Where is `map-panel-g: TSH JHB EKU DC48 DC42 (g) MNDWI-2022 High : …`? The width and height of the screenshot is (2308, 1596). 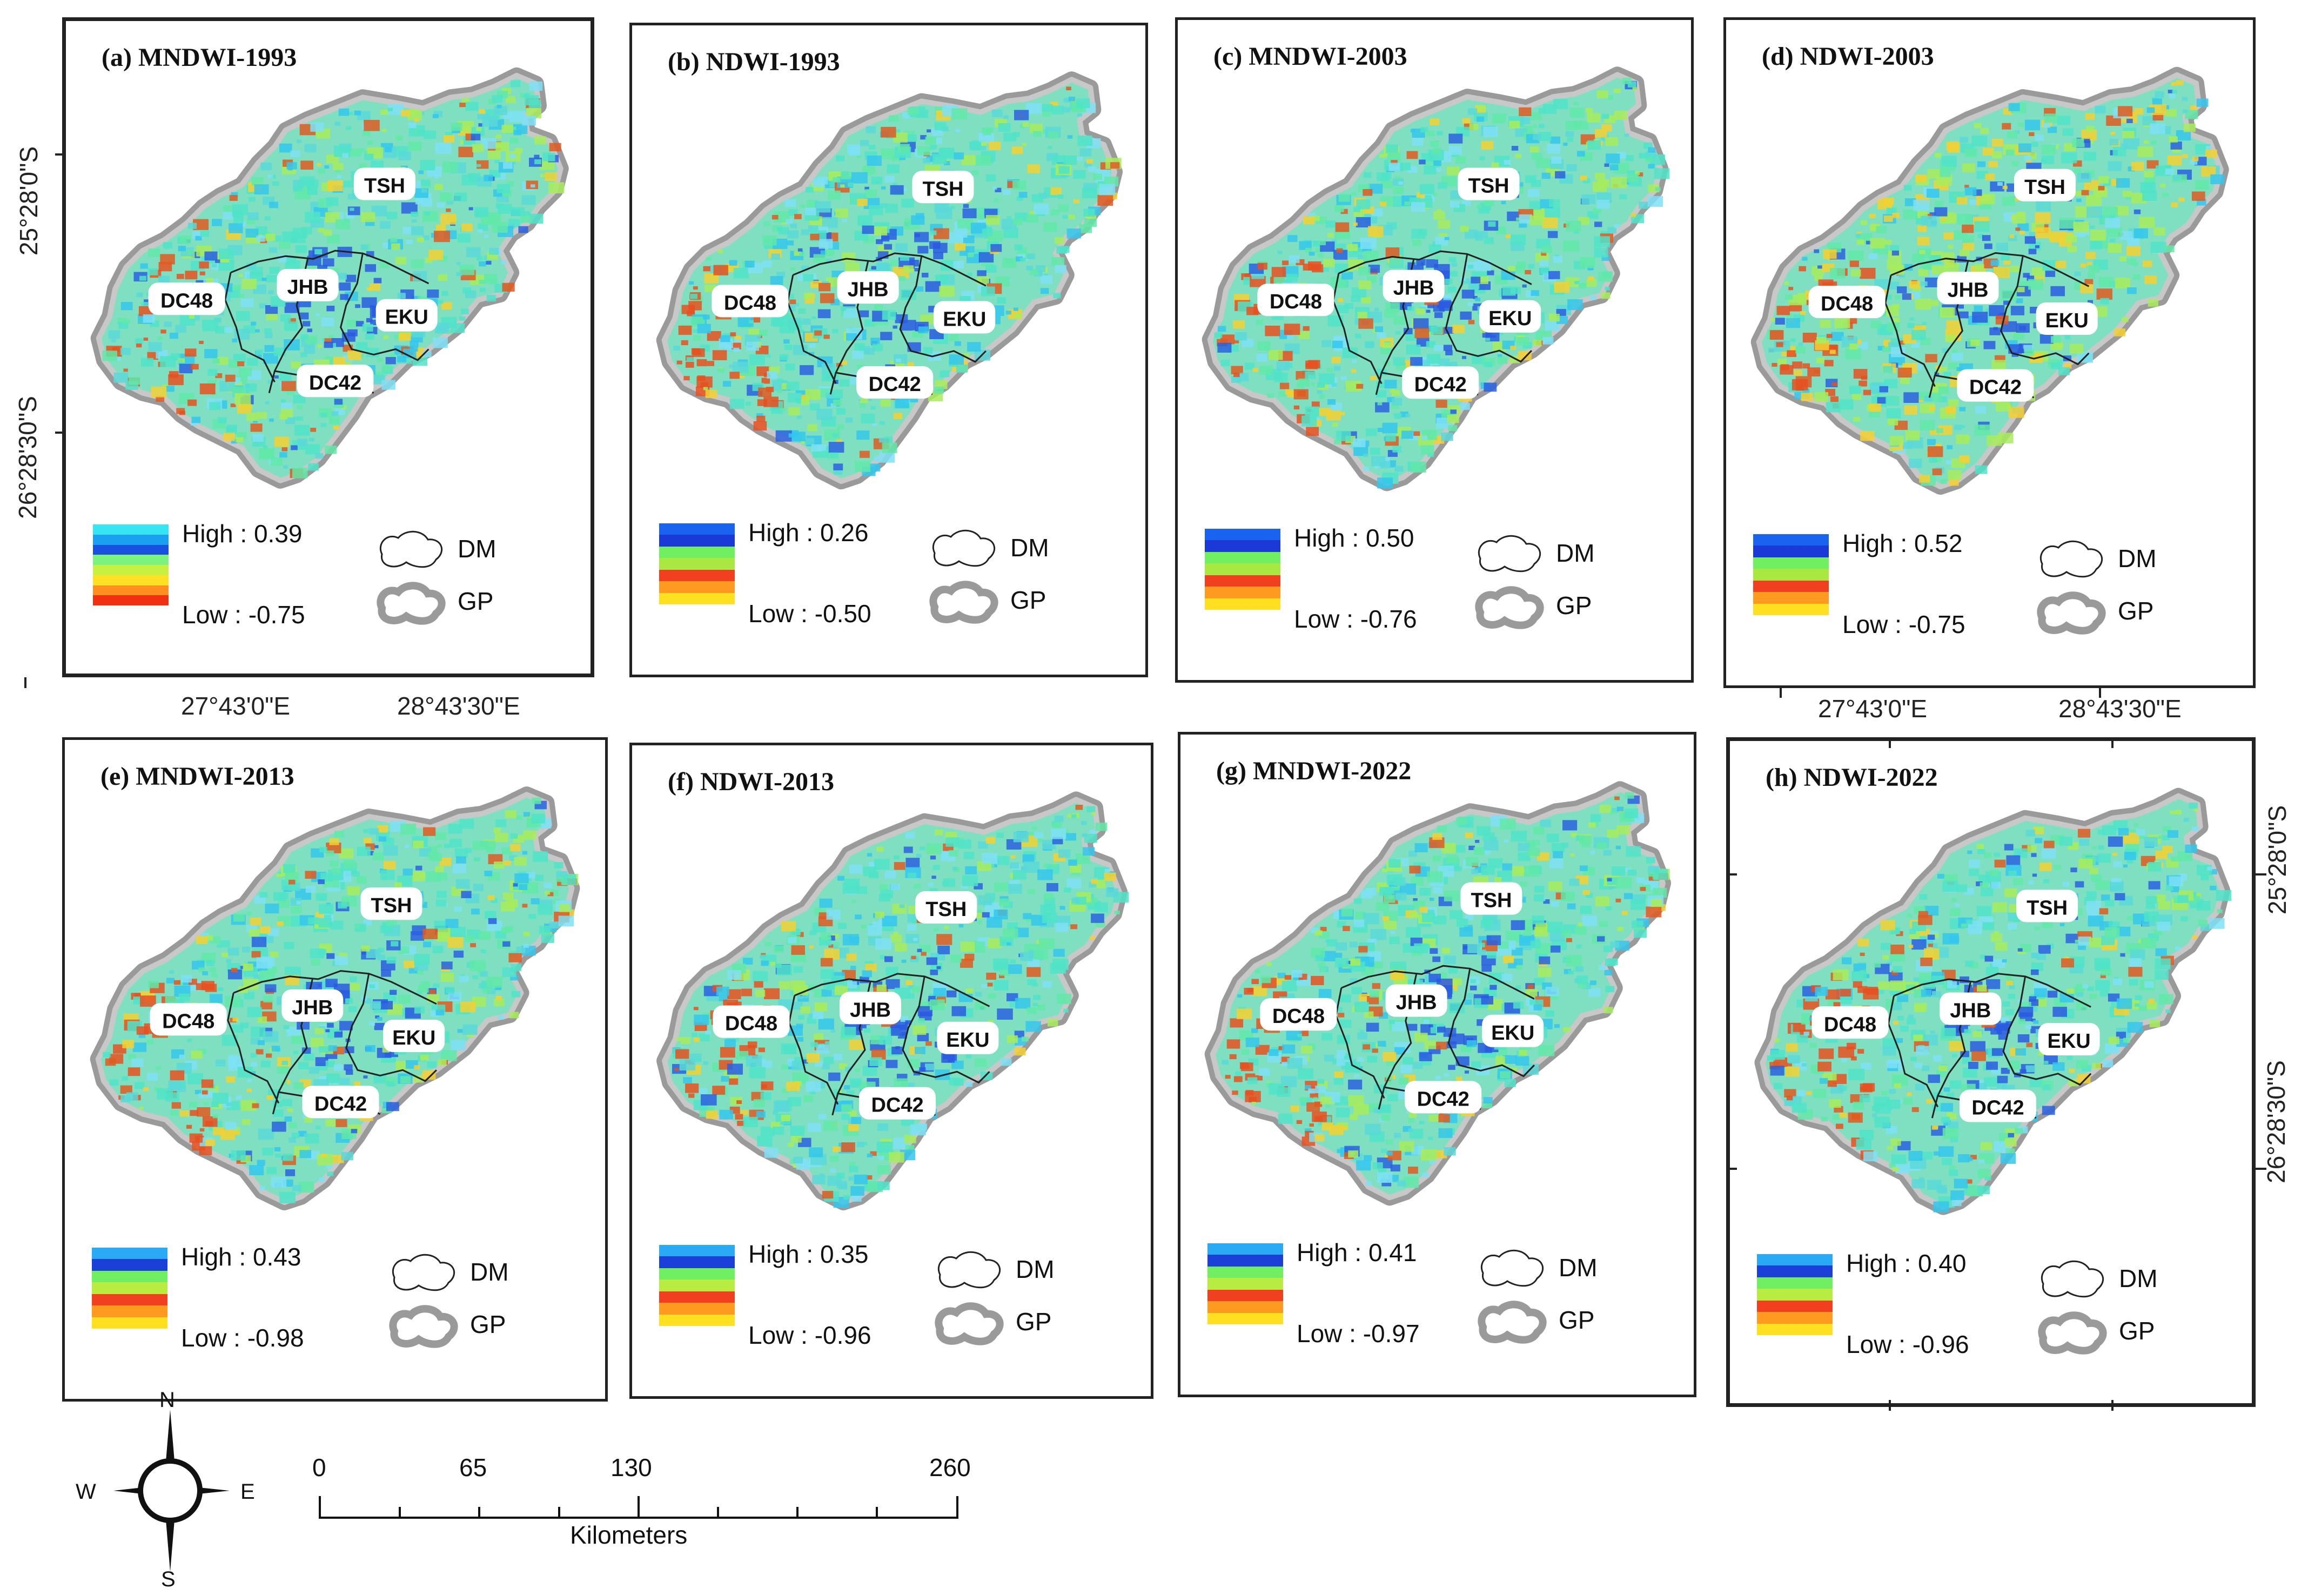 map-panel-g: TSH JHB EKU DC48 DC42 (g) MNDWI-2022 High : … is located at coordinates (1437, 1064).